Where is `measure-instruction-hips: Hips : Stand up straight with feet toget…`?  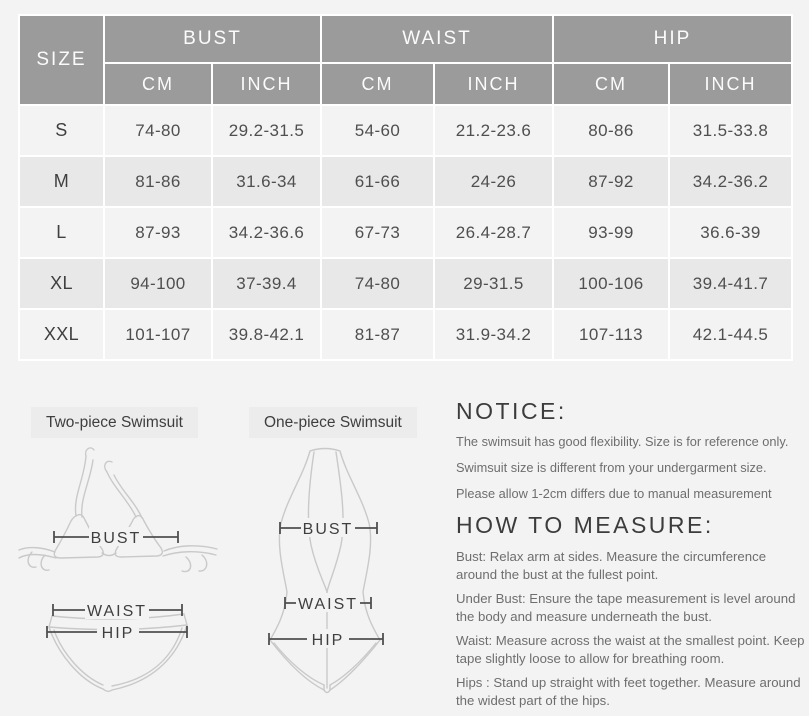
measure-instruction-hips: Hips : Stand up straight with feet toget… is located at coordinates (628, 691).